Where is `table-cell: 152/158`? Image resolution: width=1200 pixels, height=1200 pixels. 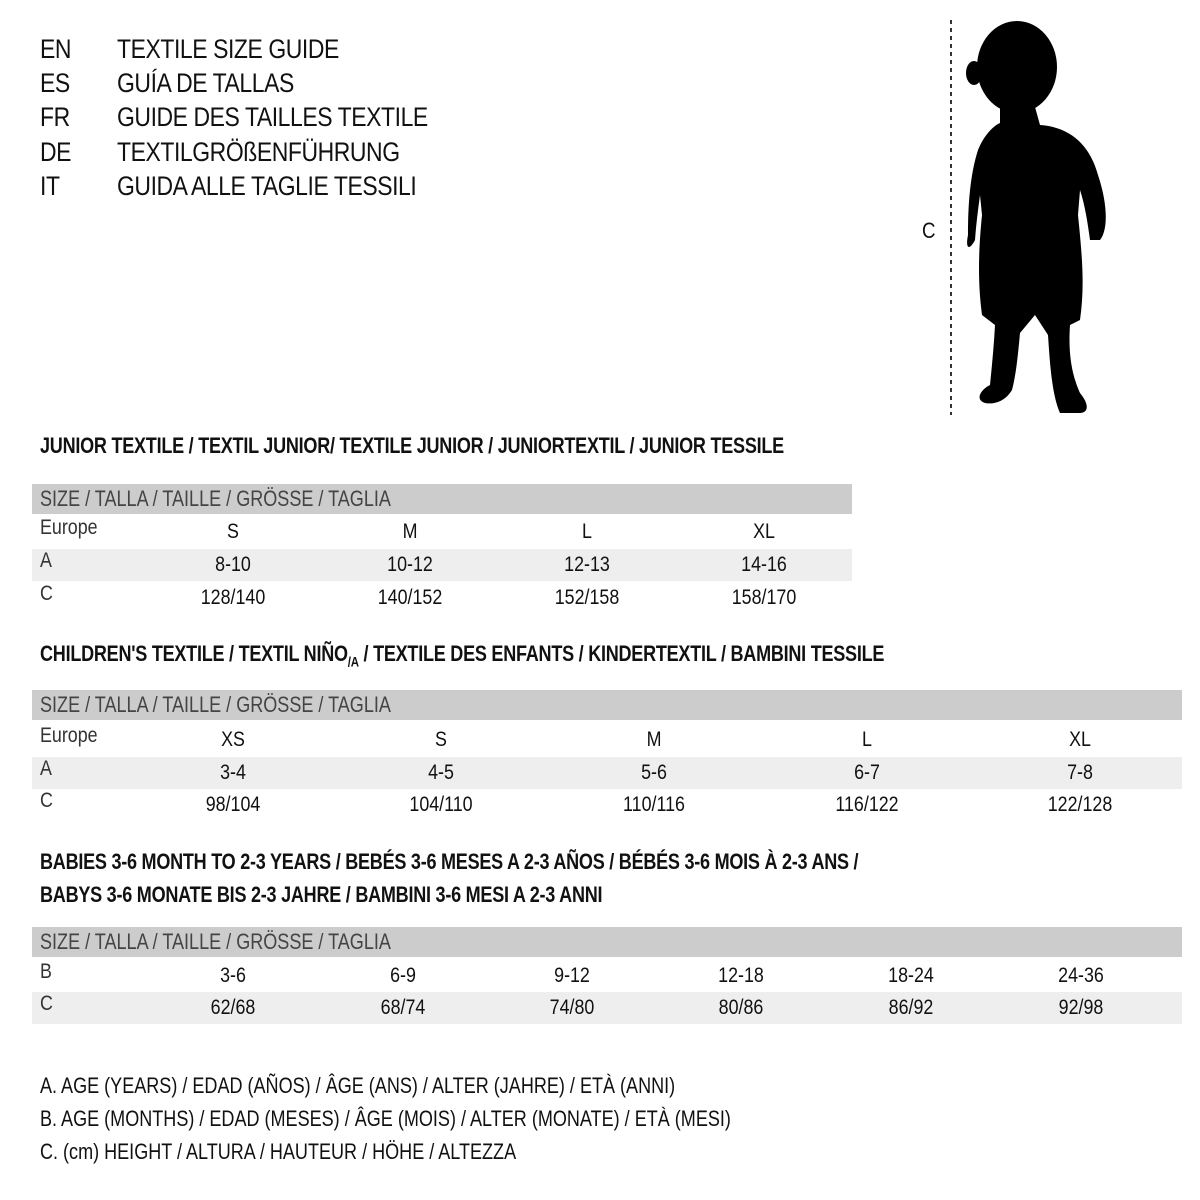 table-cell: 152/158 is located at coordinates (587, 597).